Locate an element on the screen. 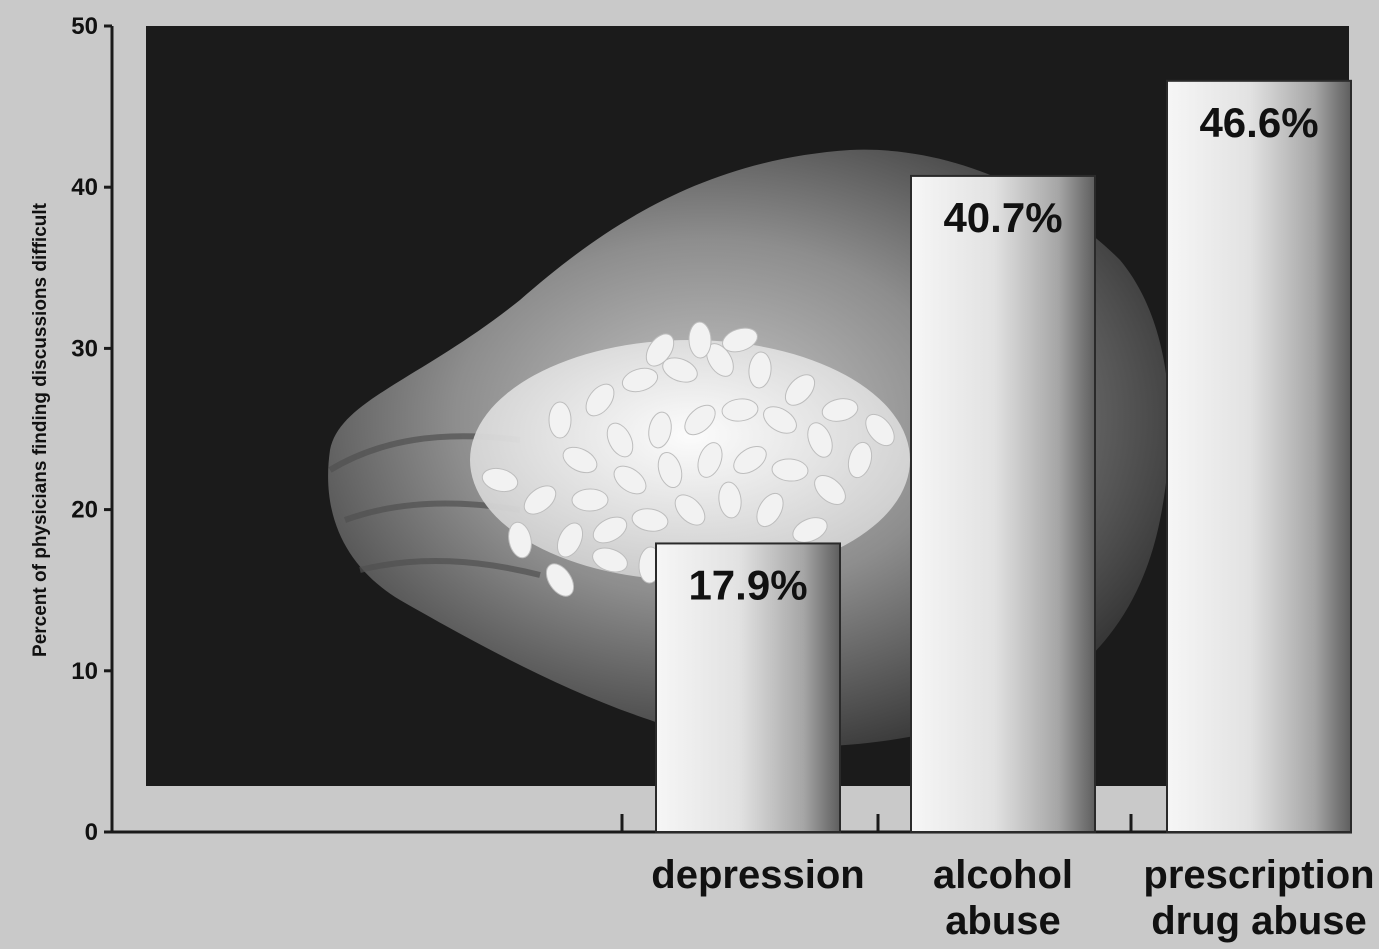 The height and width of the screenshot is (949, 1379). x-tick-label: drug abuse is located at coordinates (1259, 921).